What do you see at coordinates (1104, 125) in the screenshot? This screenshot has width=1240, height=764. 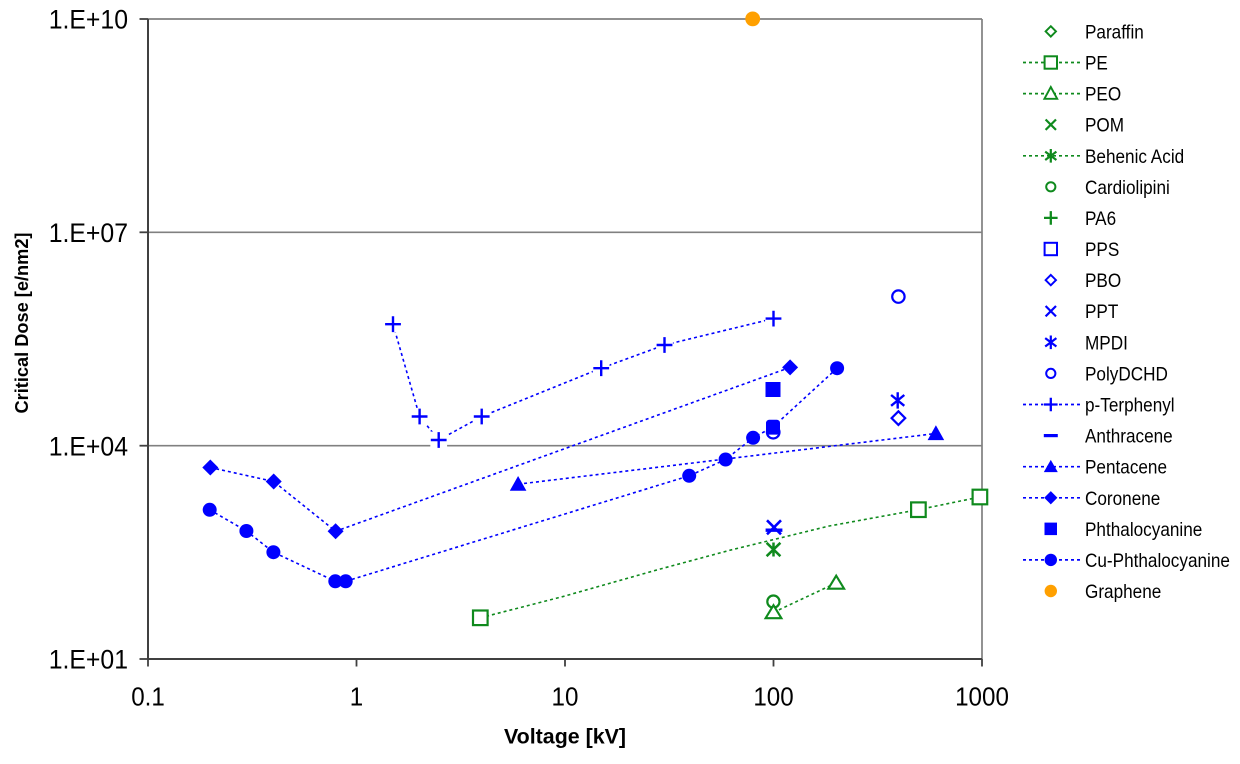 I see `svg-text: POM` at bounding box center [1104, 125].